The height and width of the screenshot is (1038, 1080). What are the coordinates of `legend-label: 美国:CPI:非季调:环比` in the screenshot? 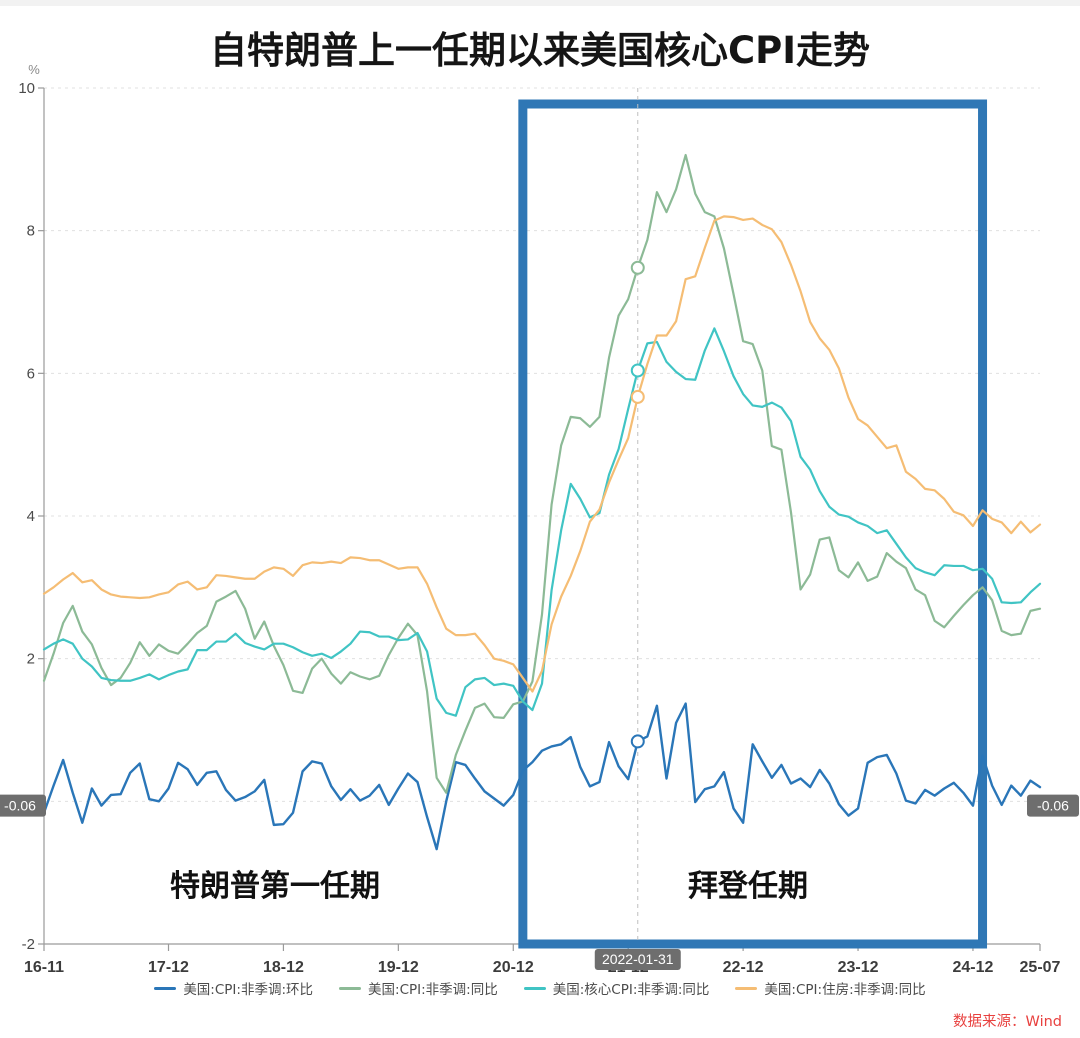 It's located at (248, 990).